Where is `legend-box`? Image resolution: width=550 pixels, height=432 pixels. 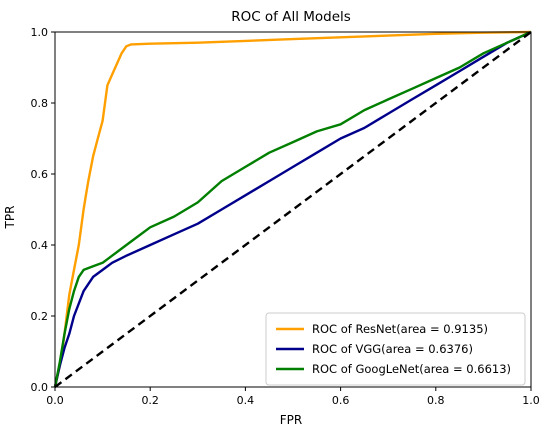 legend-box is located at coordinates (395, 349).